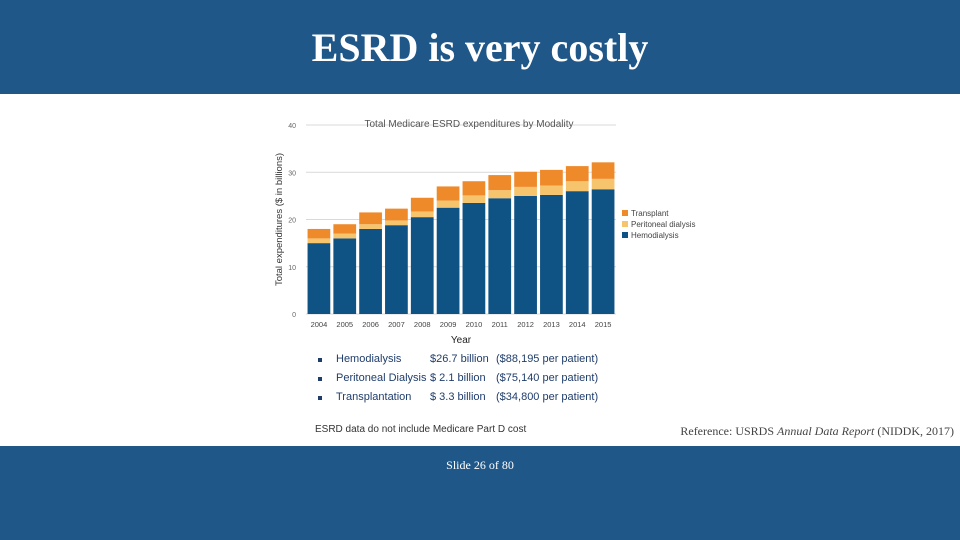 Image resolution: width=960 pixels, height=540 pixels. What do you see at coordinates (547, 378) in the screenshot?
I see `per-patient-cost: ($75,140 per patient)` at bounding box center [547, 378].